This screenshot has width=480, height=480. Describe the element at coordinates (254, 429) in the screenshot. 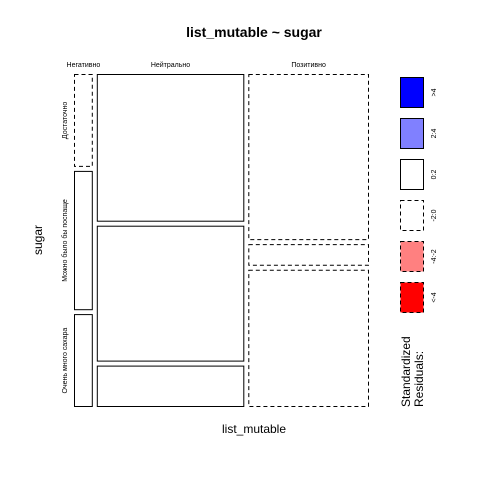

I see `x-axis-label: list_mutable` at that location.